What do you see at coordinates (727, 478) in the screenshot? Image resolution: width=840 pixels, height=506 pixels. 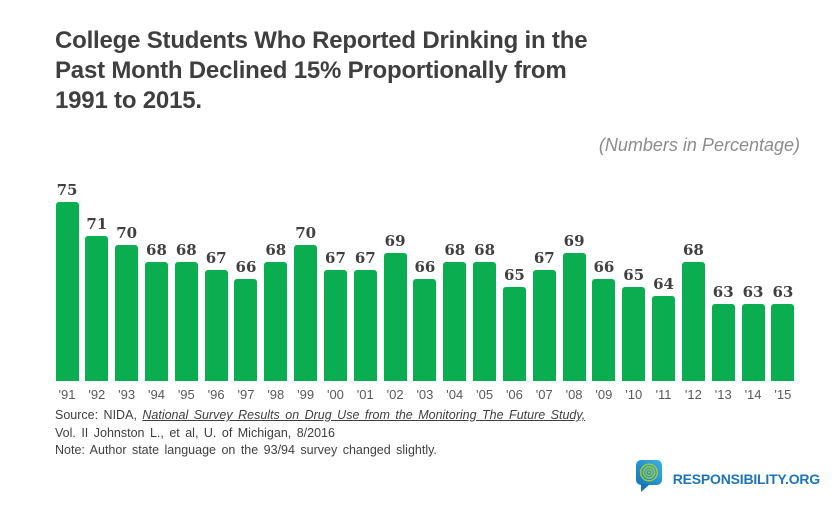 I see `responsibility-org-logo: RESPONSIBILITY.ORG` at bounding box center [727, 478].